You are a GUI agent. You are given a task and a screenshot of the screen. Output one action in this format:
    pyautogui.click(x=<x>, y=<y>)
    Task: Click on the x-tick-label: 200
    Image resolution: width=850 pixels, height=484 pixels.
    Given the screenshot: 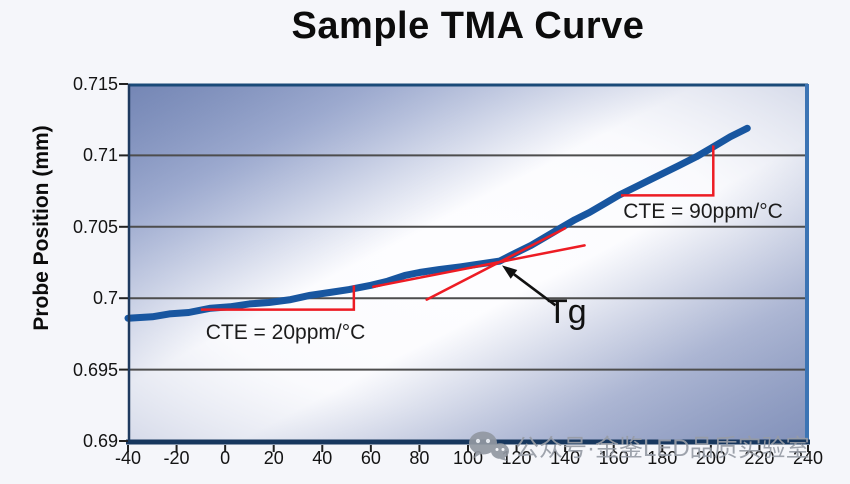 What is the action you would take?
    pyautogui.click(x=710, y=458)
    